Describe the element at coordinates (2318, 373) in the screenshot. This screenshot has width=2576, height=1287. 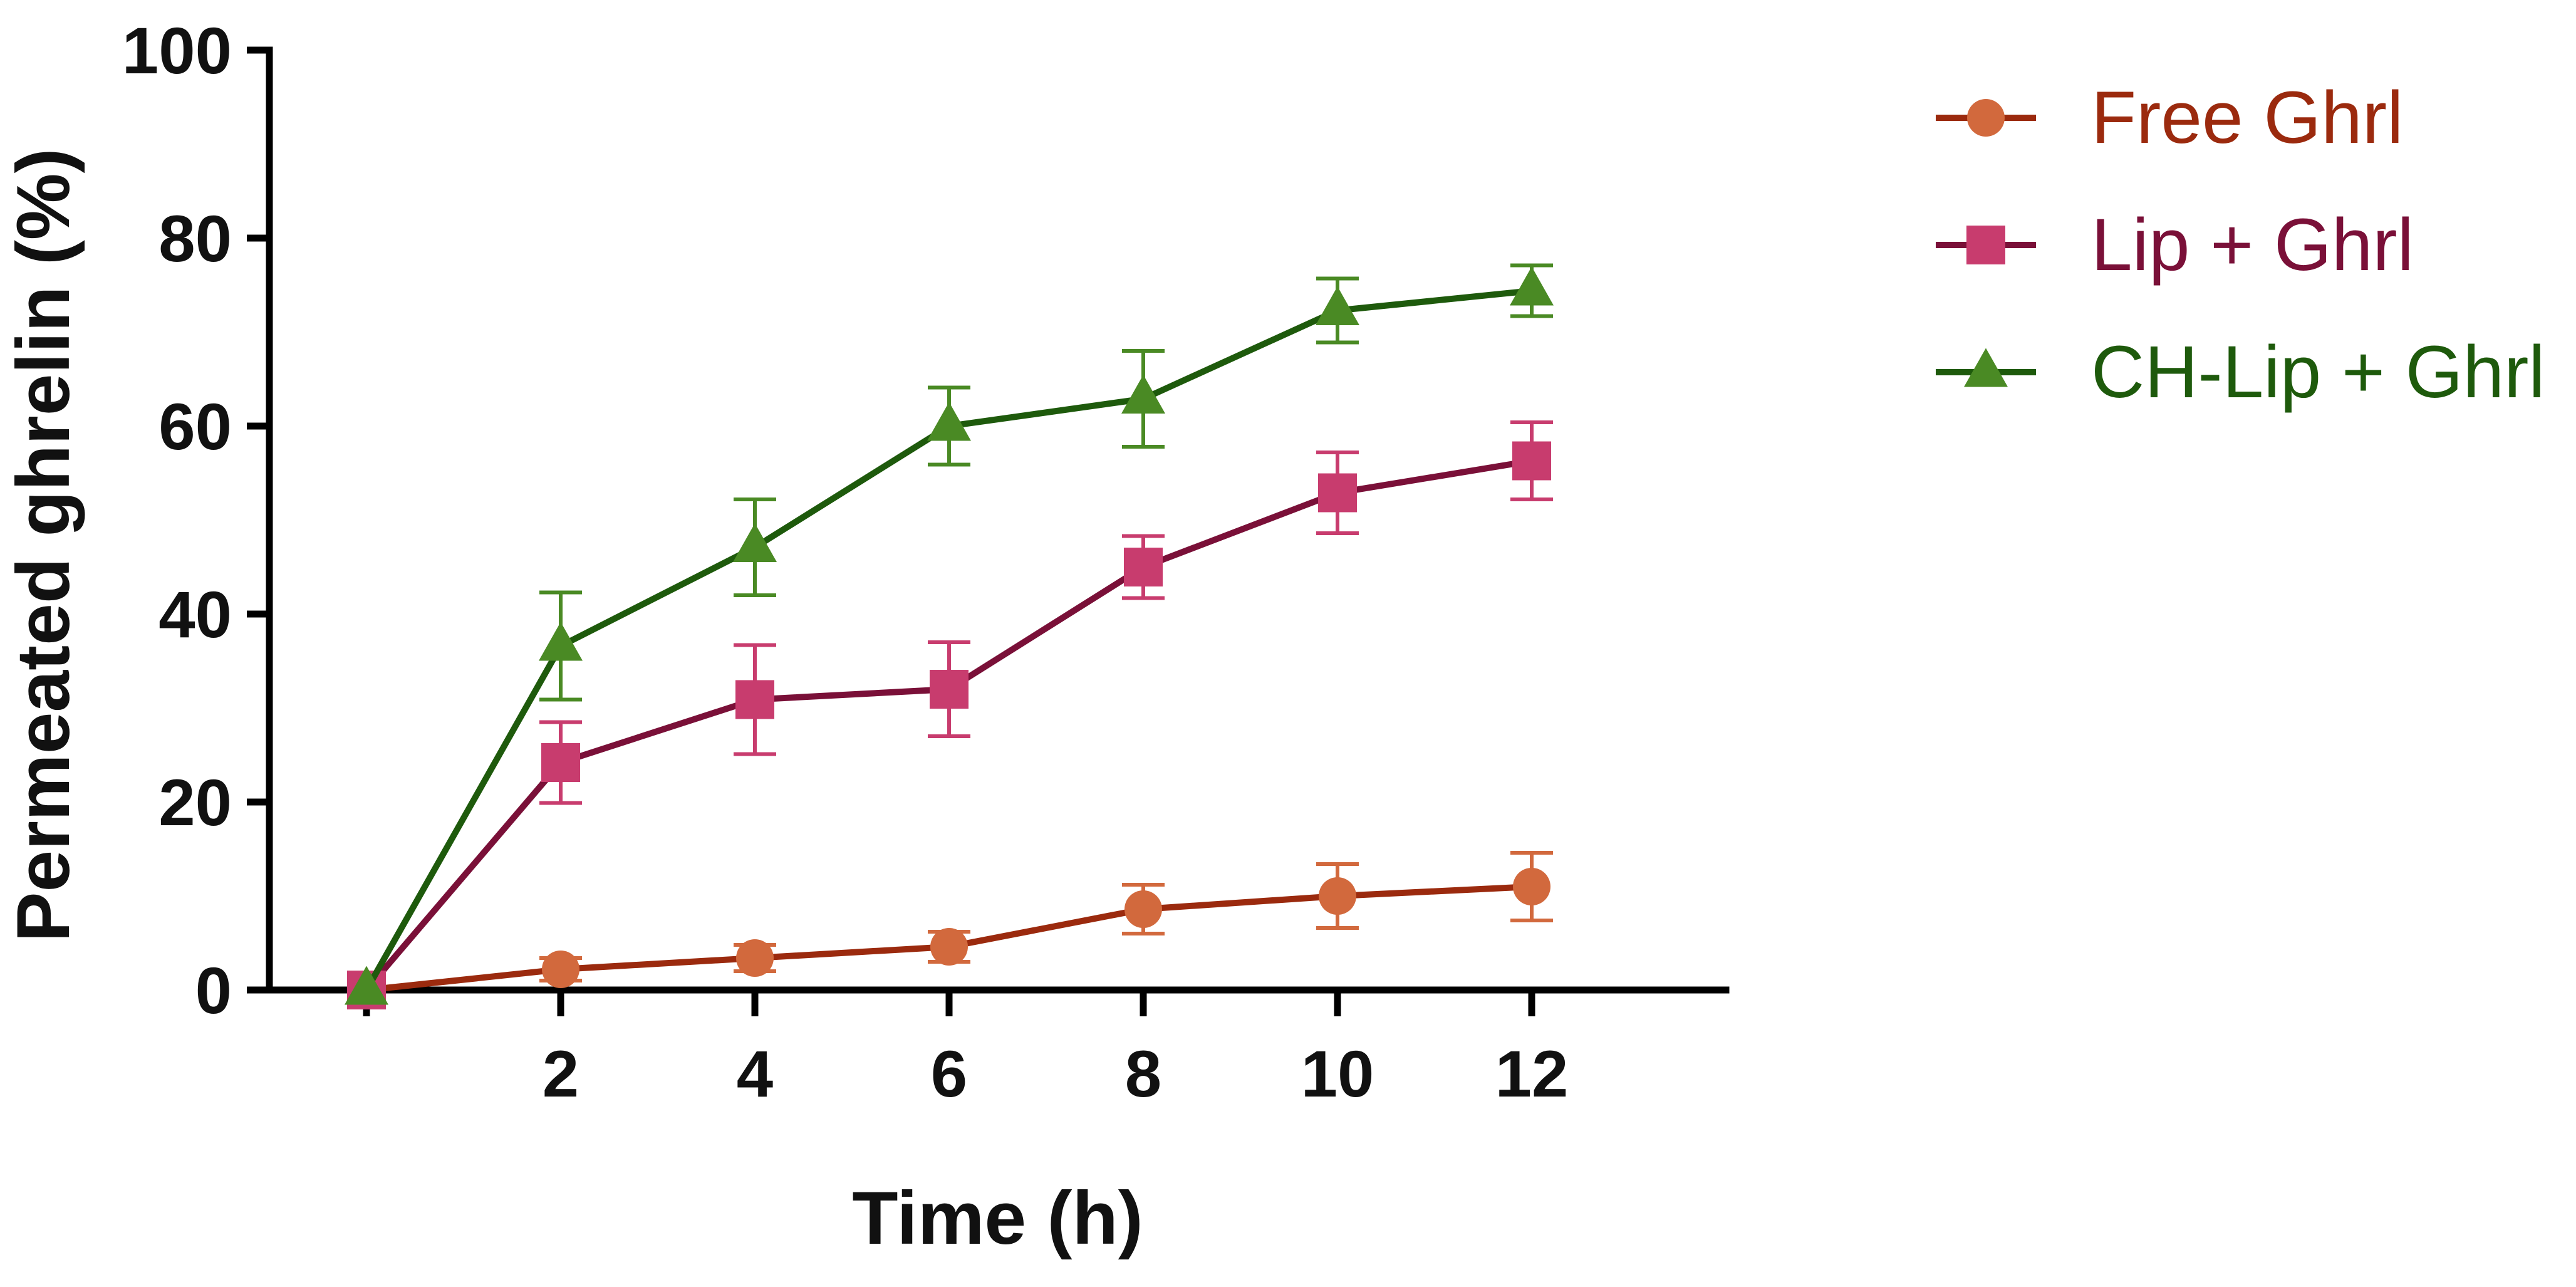
I see `legend-label: CH-Lip + Ghrl` at that location.